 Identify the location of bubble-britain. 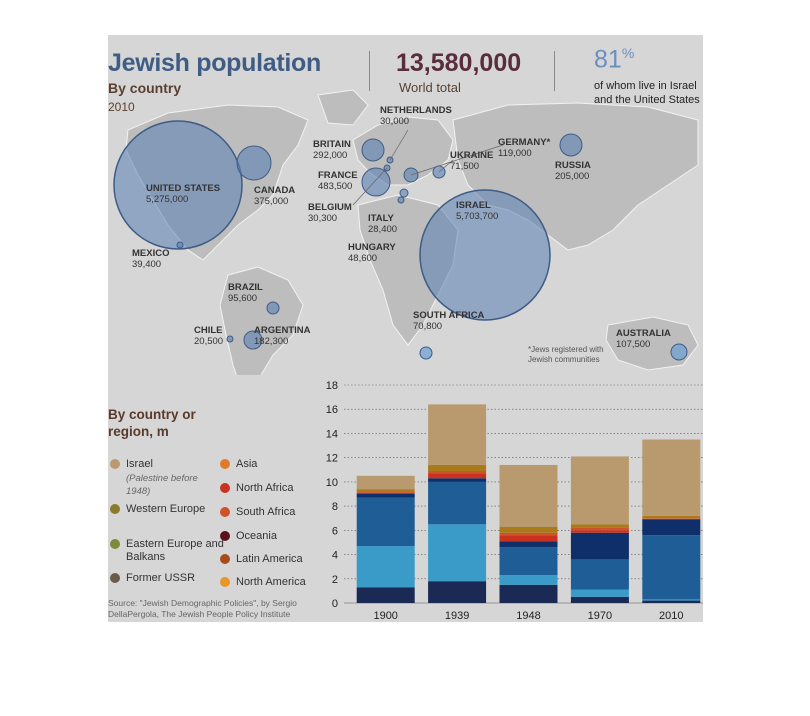
(373, 150).